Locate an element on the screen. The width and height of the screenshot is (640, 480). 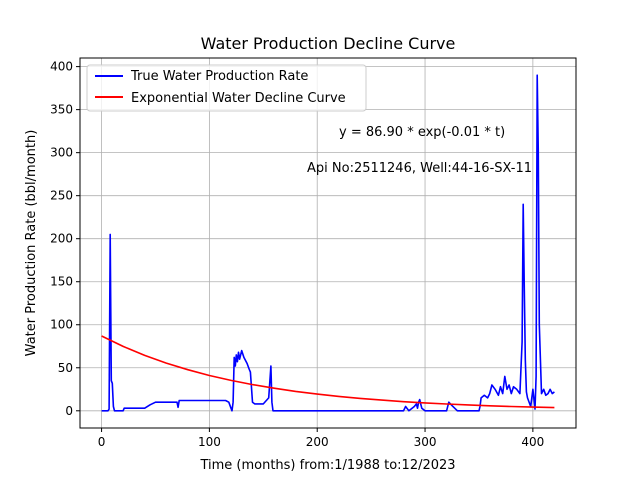
y-tick-label: 400 is located at coordinates (61, 67).